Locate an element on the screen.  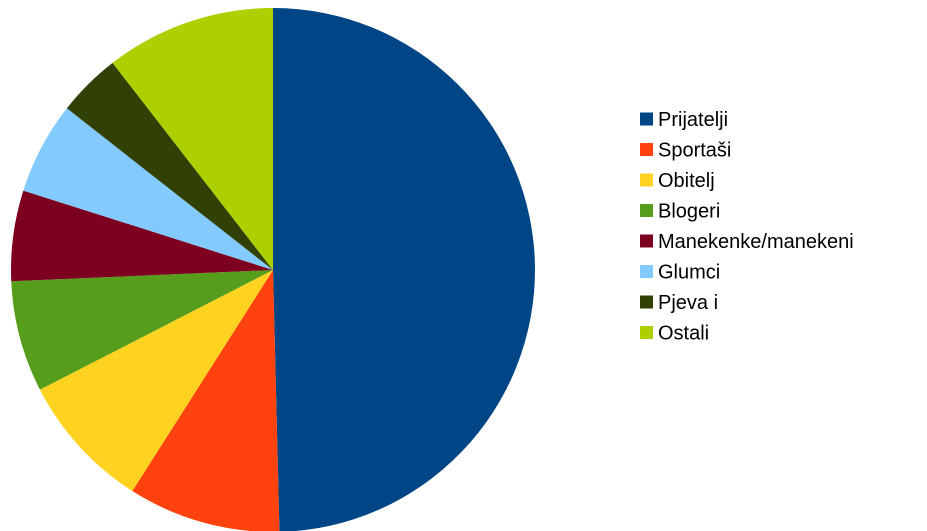
legend-item-blogeri: Blogeri is located at coordinates (680, 212).